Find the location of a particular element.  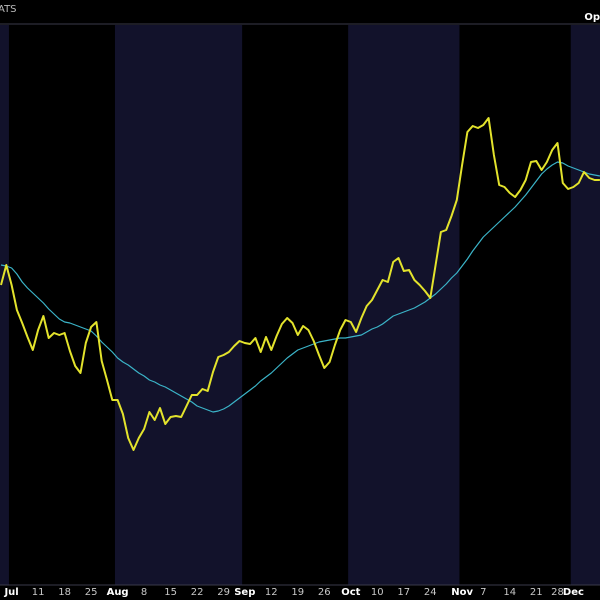

x-tick-label: 21 is located at coordinates (536, 592).